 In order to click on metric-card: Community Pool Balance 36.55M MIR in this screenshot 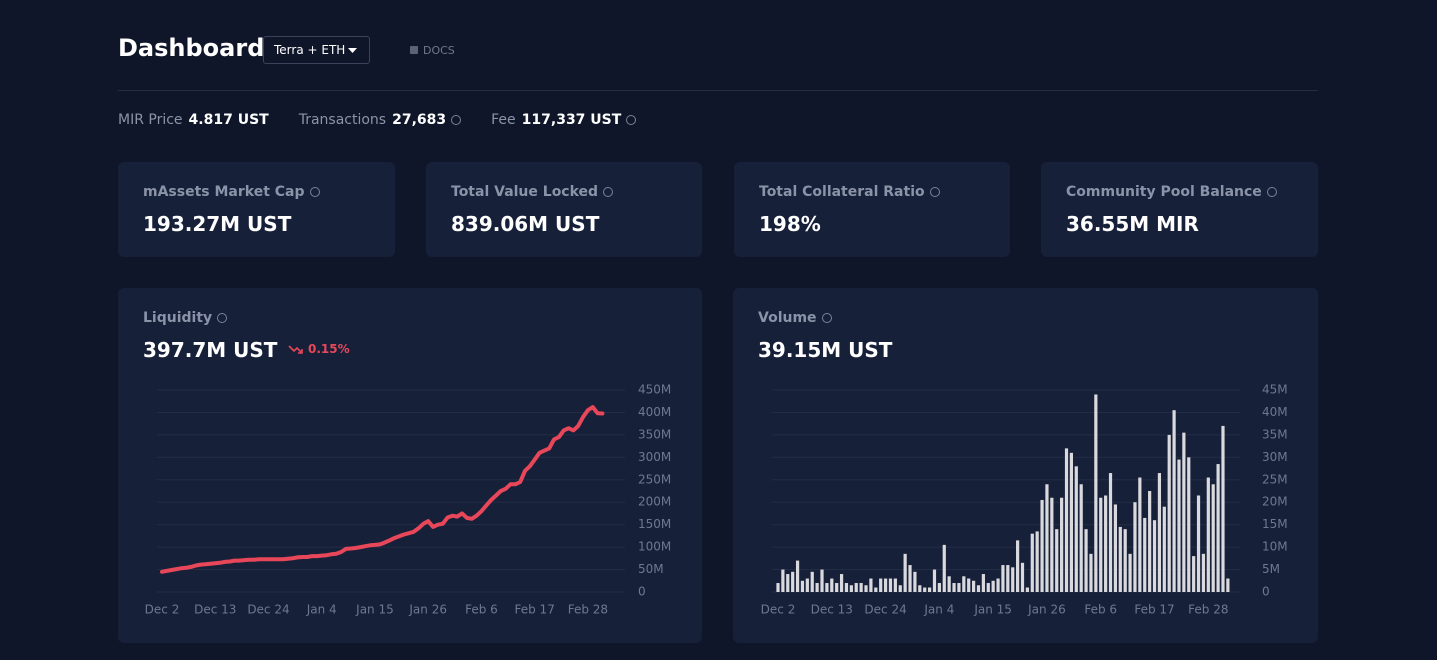, I will do `click(1179, 209)`.